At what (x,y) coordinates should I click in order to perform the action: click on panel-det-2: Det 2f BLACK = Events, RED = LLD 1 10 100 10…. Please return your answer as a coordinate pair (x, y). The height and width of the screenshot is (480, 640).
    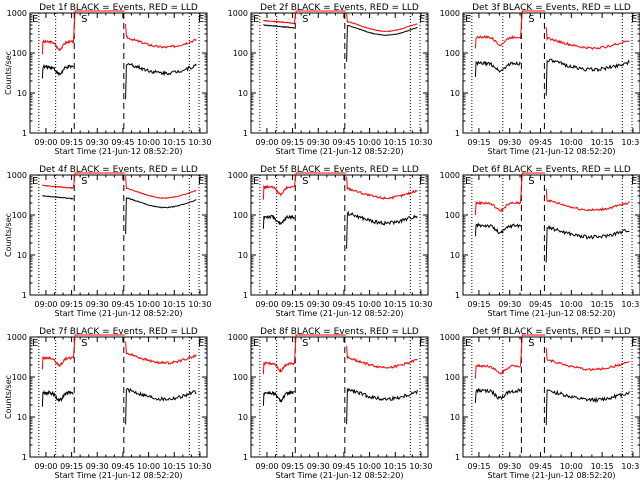
    Looking at the image, I should click on (330, 79).